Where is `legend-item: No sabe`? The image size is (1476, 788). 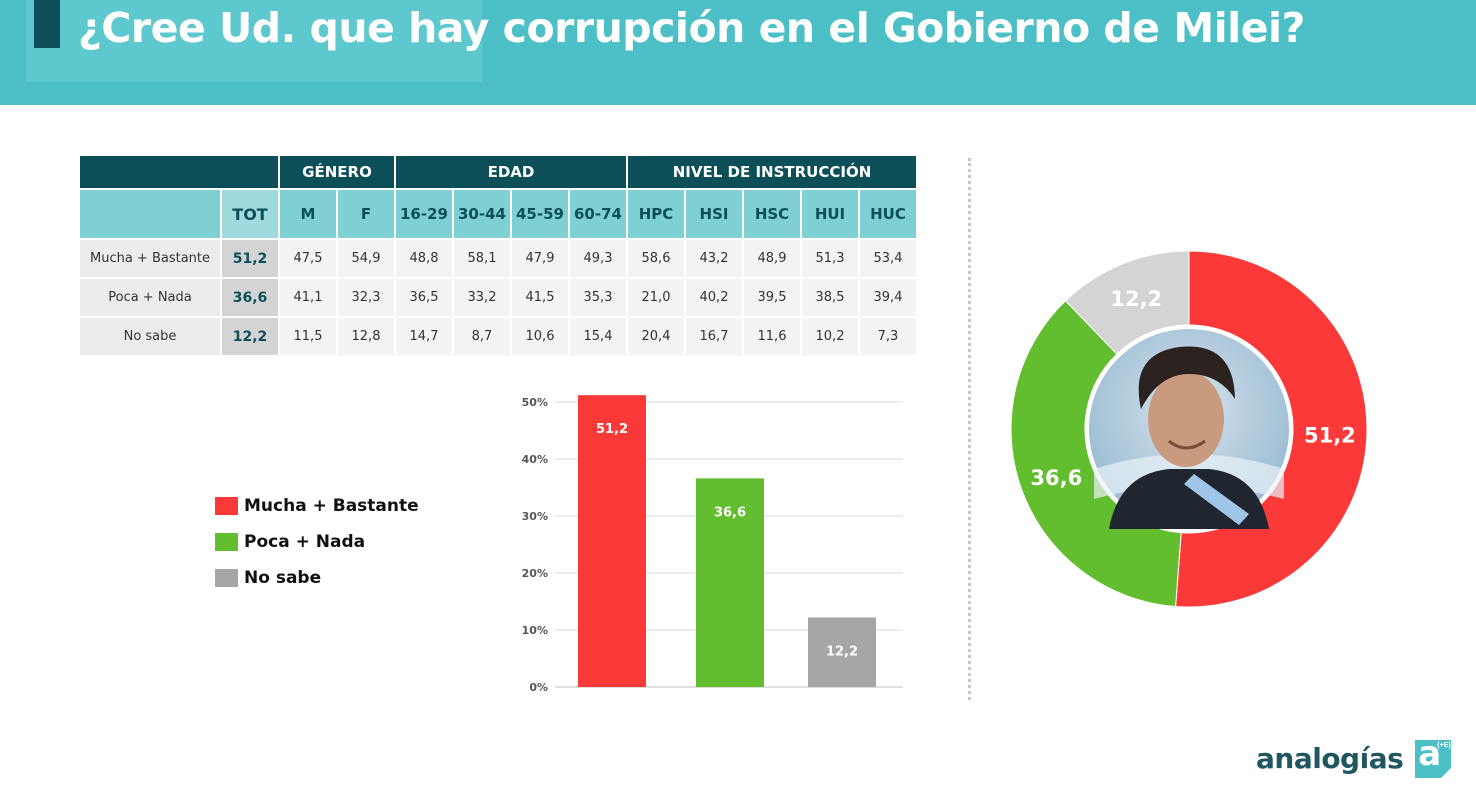 legend-item: No sabe is located at coordinates (317, 578).